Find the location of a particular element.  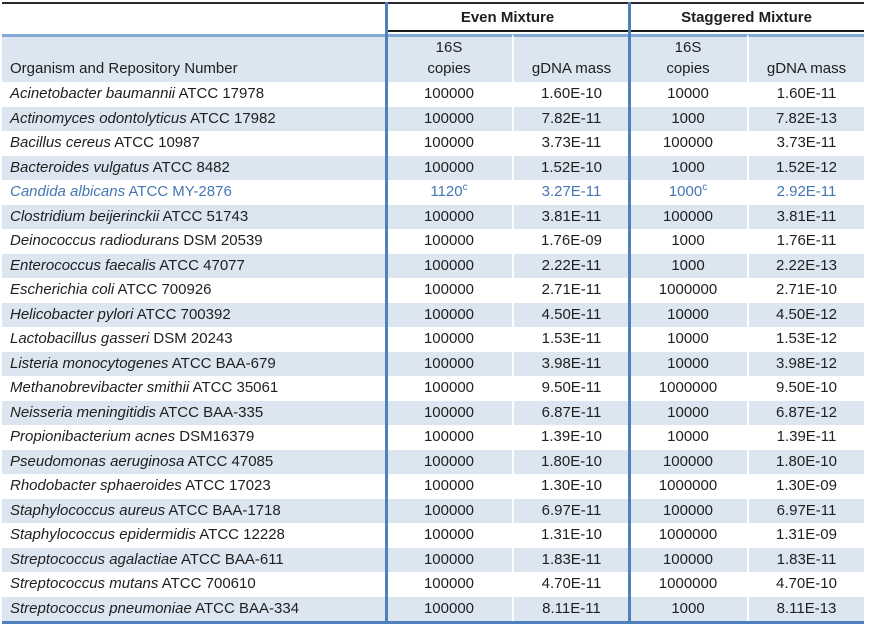

organism-name: Staphylococcus aureus is located at coordinates (88, 510).